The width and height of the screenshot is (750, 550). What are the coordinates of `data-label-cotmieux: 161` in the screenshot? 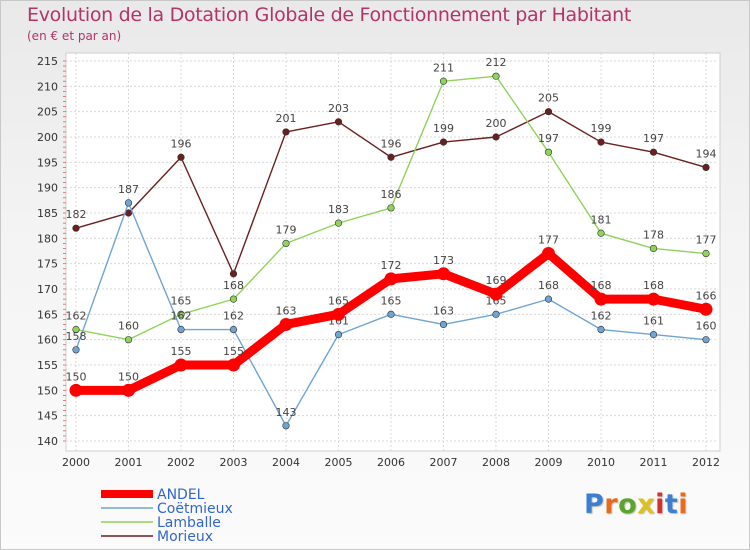 It's located at (653, 321).